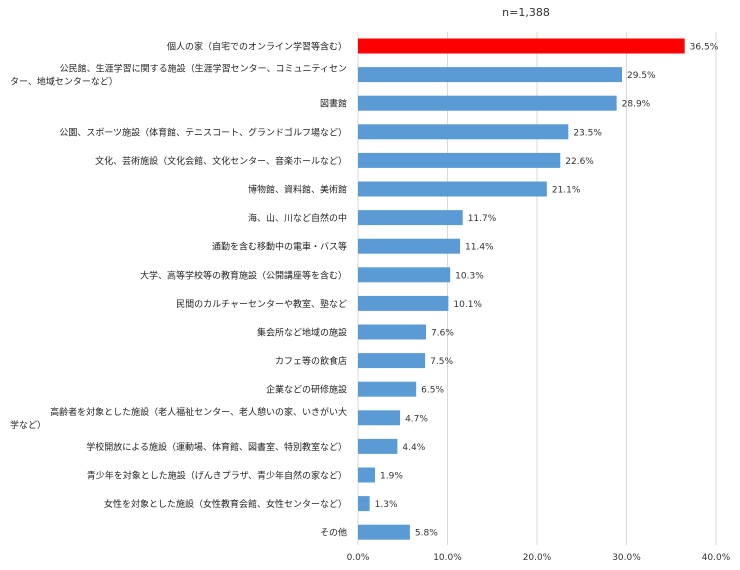 The width and height of the screenshot is (740, 570). Describe the element at coordinates (526, 12) in the screenshot. I see `sample-size-note: n=1,388` at that location.